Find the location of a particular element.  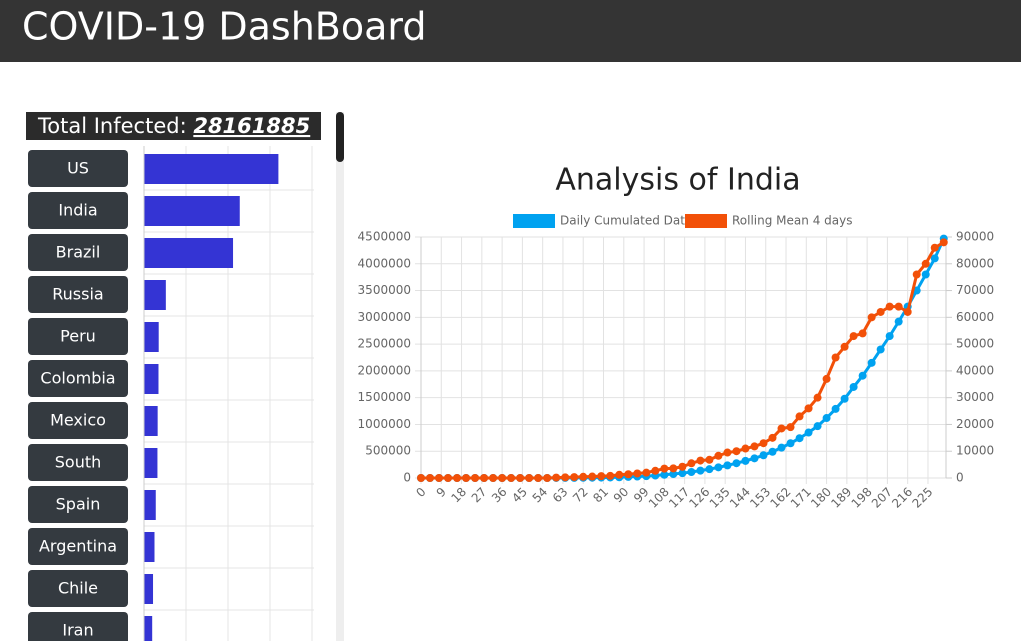

y-tick-label: 1000000 is located at coordinates (384, 424).